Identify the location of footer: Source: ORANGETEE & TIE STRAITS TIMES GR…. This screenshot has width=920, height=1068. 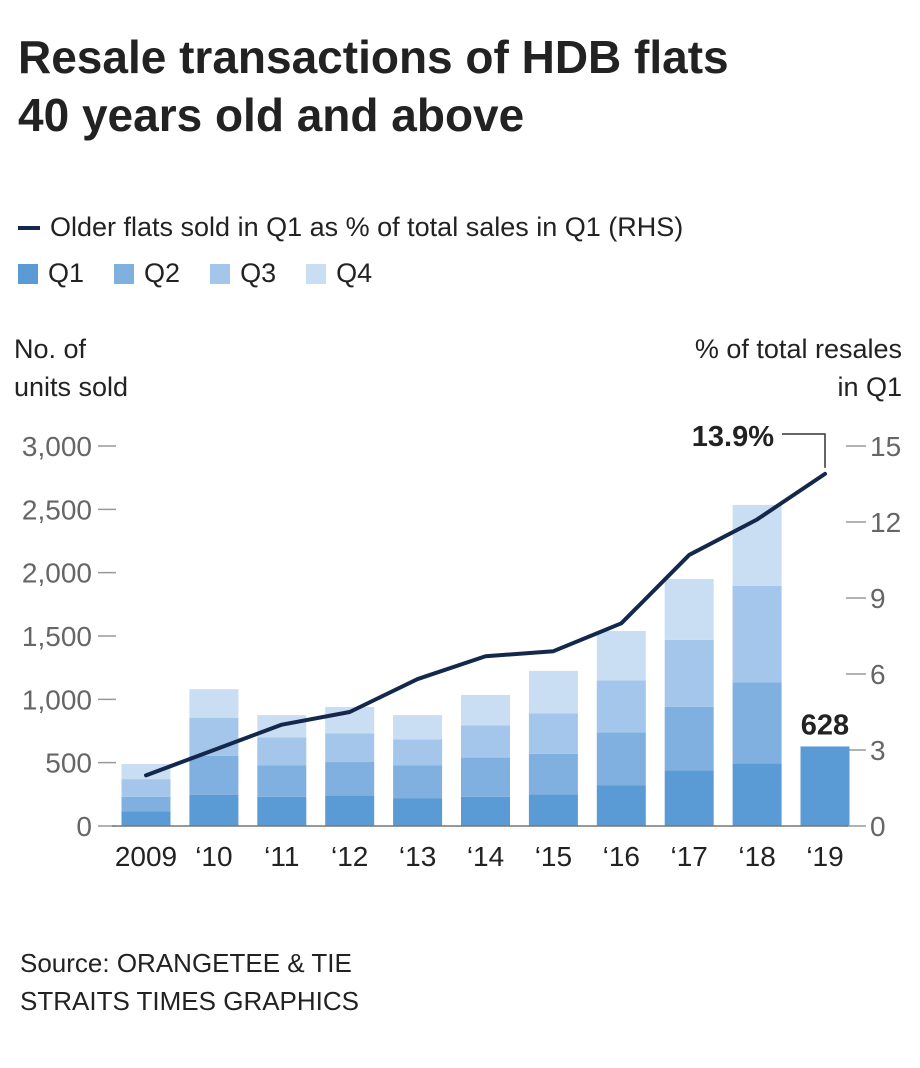
(189, 982).